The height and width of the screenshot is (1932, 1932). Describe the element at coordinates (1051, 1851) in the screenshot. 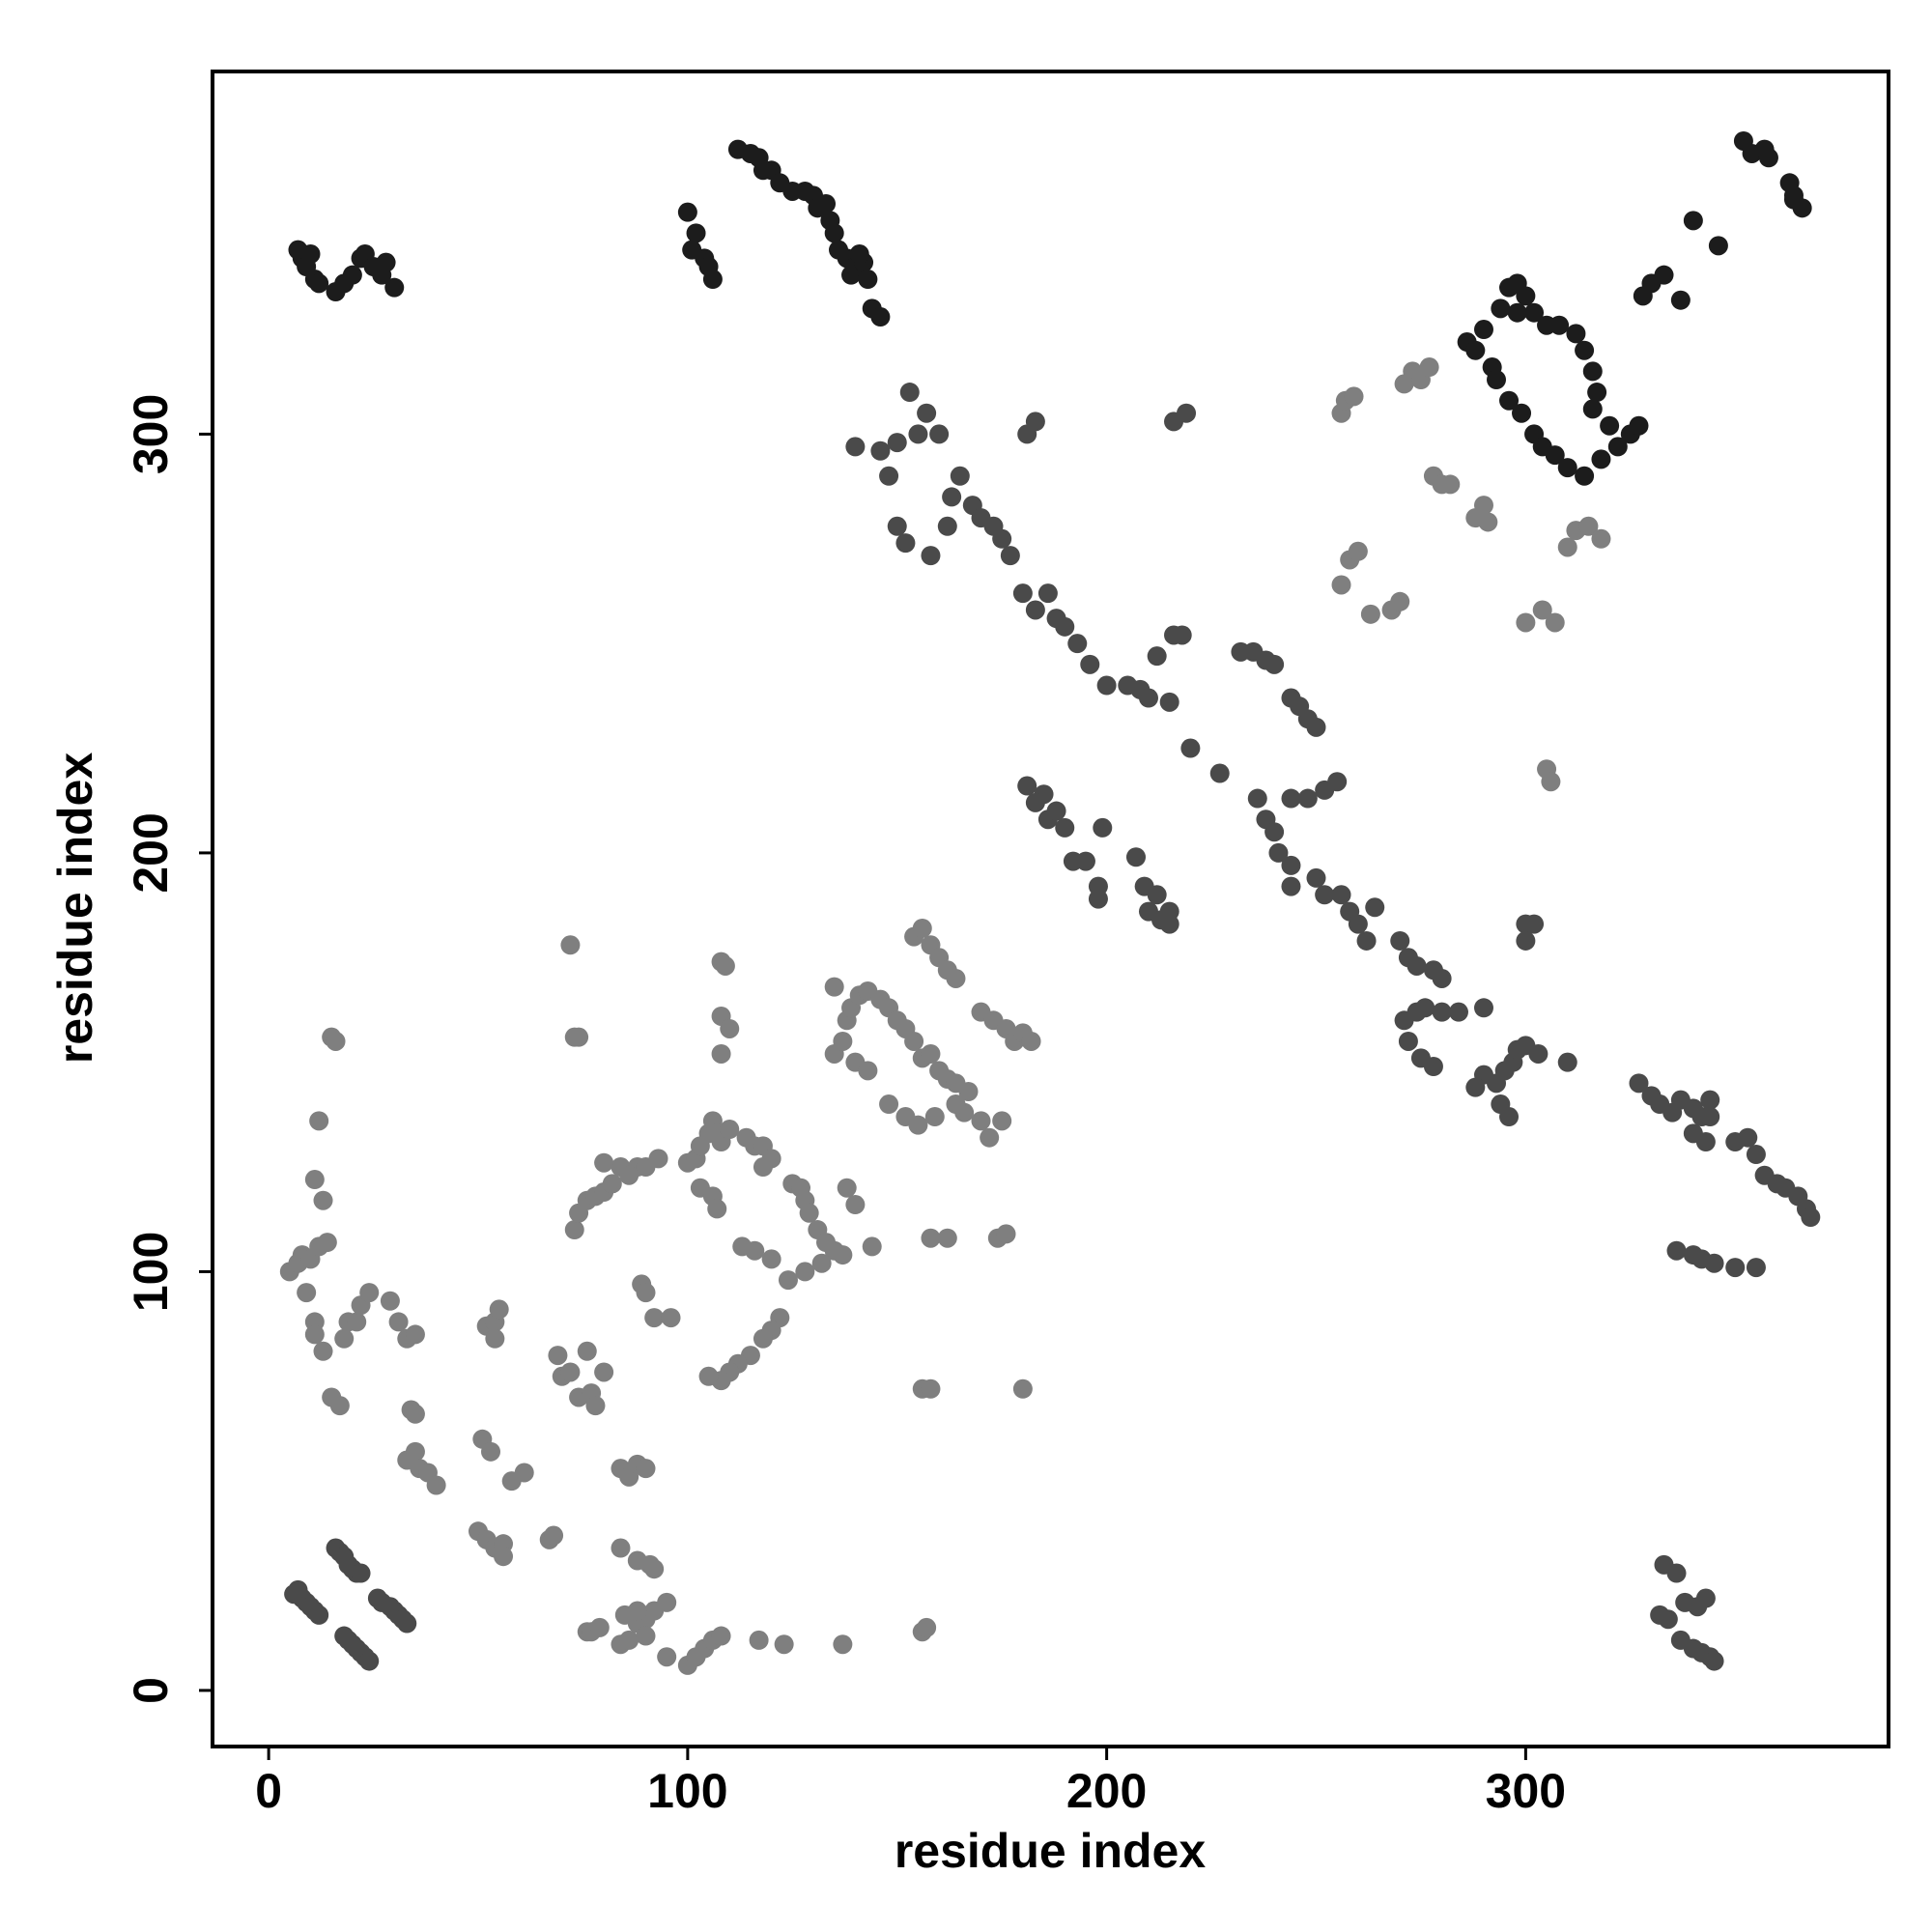

I see `x-axis-label: residue index` at that location.